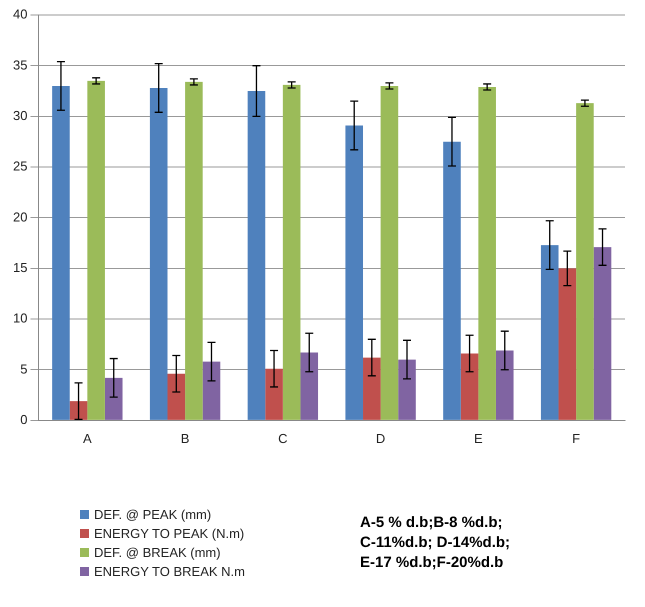 This screenshot has height=607, width=645. Describe the element at coordinates (20, 166) in the screenshot. I see `y-tick-label: 25` at that location.